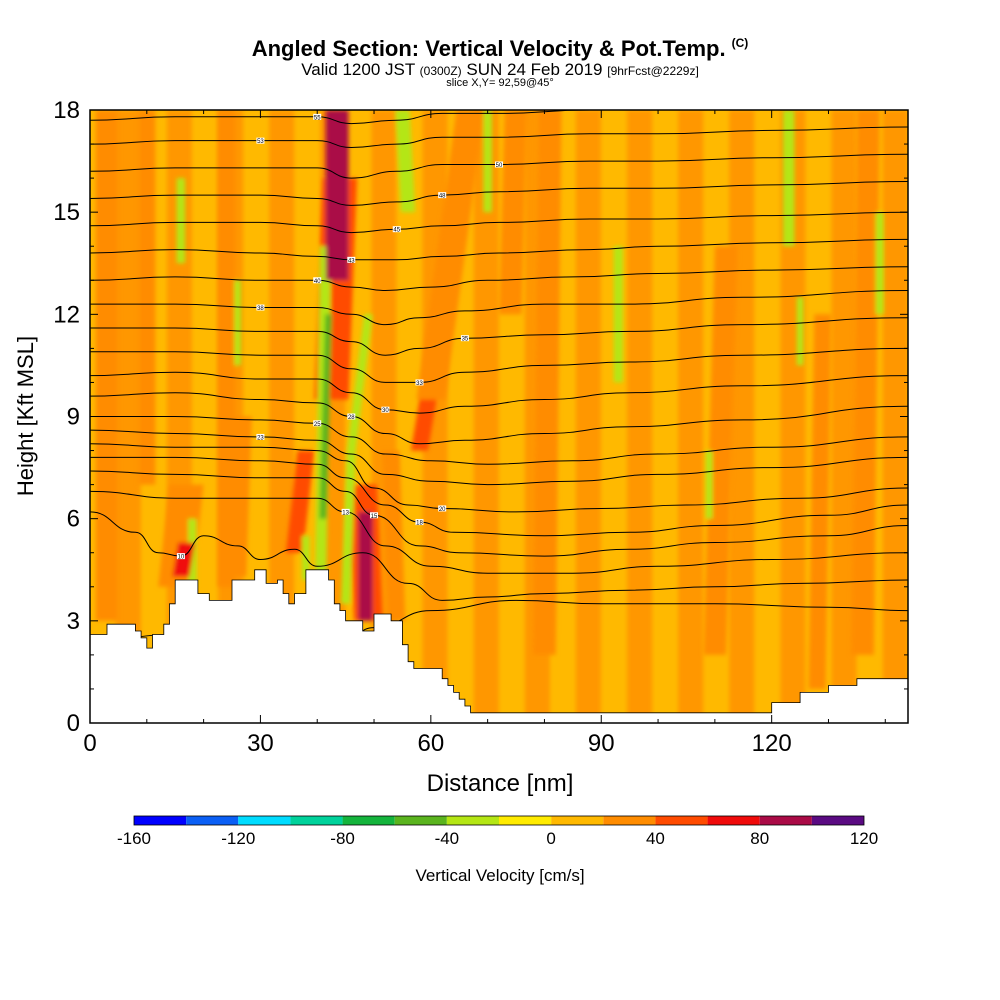  Describe the element at coordinates (447, 838) in the screenshot. I see `colorbar-tick-label: -40` at that location.